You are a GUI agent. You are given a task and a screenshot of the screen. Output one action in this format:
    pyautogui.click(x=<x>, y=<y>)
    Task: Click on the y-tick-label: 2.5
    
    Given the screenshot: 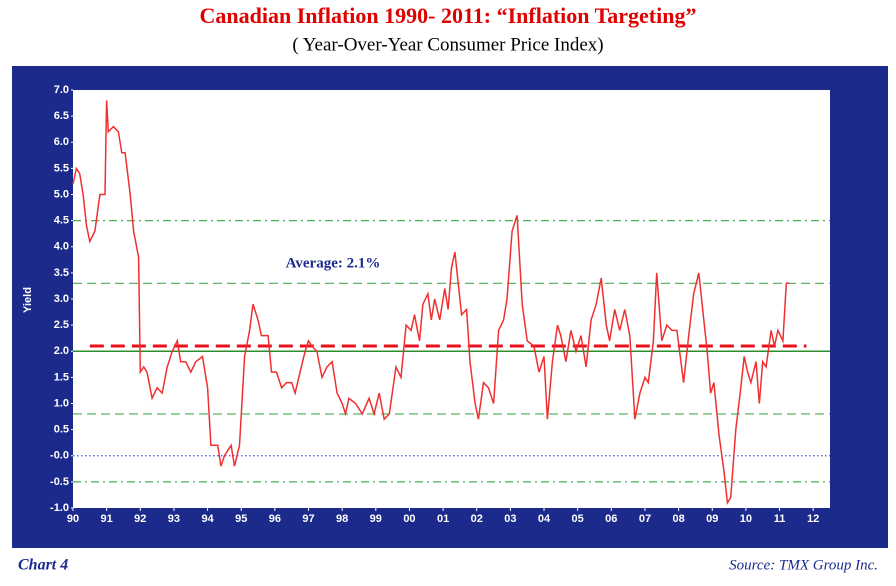 What is the action you would take?
    pyautogui.click(x=61, y=325)
    